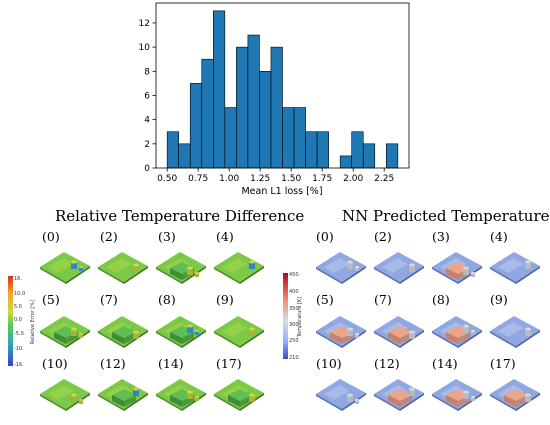 This screenshot has height=425, width=550. What do you see at coordinates (229, 363) in the screenshot?
I see `left-label-17: (17)` at bounding box center [229, 363].